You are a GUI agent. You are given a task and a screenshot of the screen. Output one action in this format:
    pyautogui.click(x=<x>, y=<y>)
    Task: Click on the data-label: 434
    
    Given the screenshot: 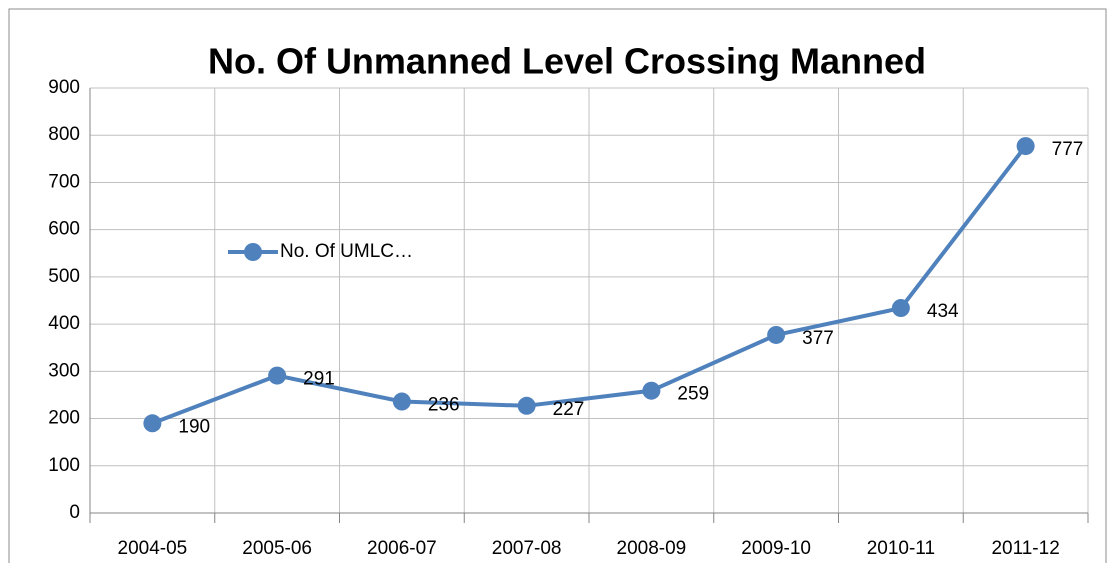 What is the action you would take?
    pyautogui.click(x=943, y=311)
    